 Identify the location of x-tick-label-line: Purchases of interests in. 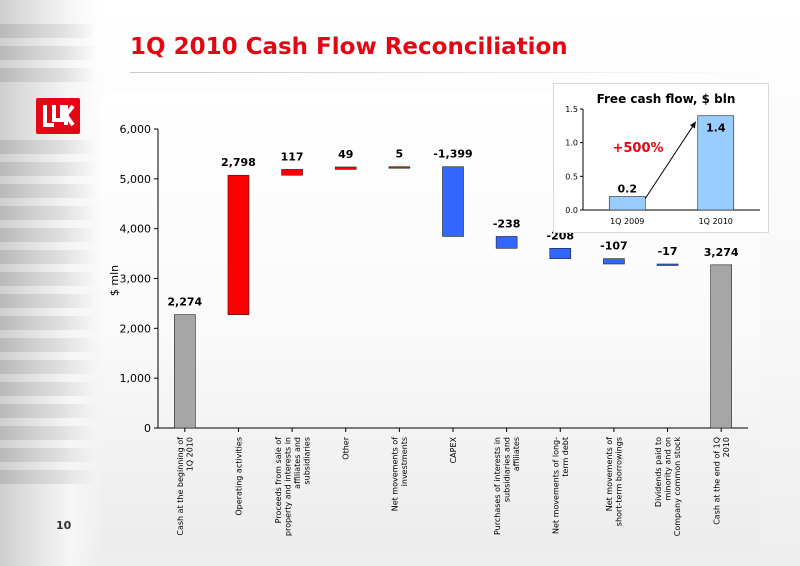
(497, 486).